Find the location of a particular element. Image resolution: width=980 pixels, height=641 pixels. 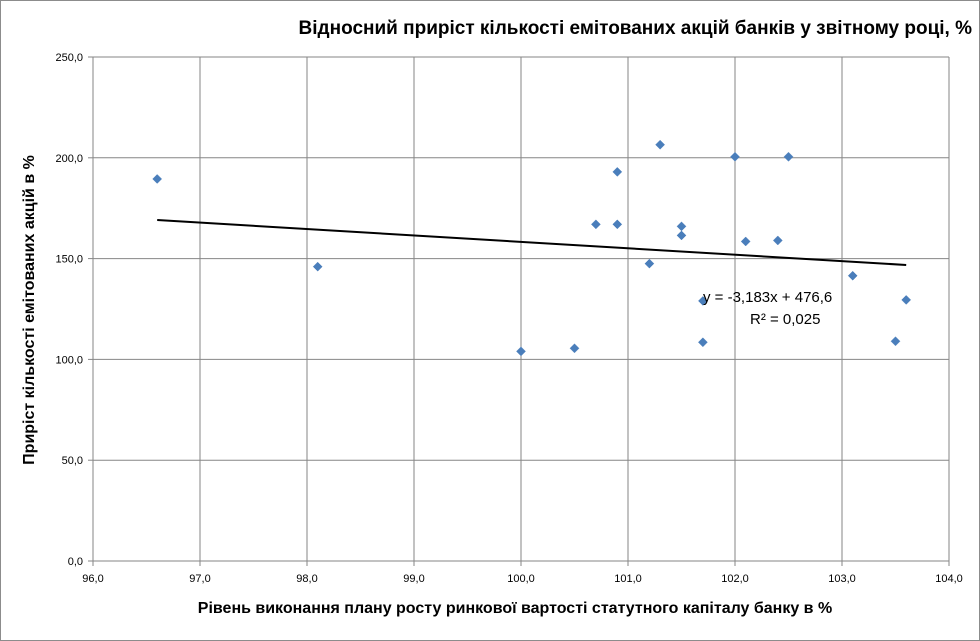

x-tick-label: 98,0 is located at coordinates (306, 579).